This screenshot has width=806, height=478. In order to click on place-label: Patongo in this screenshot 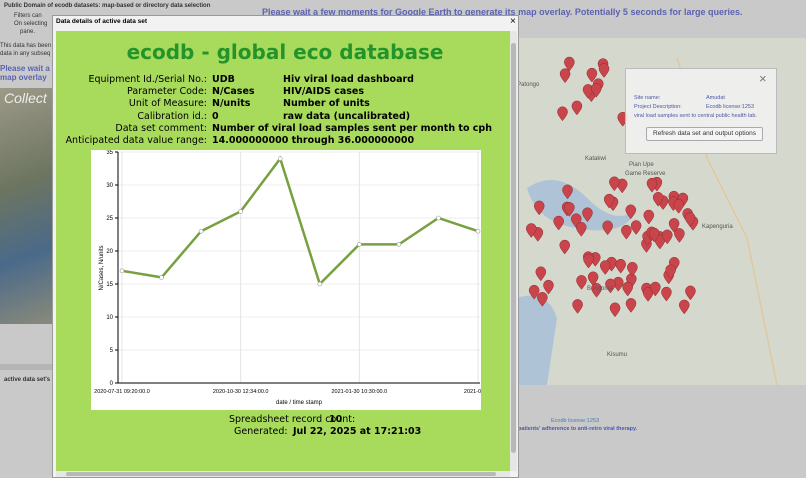, I will do `click(528, 85)`.